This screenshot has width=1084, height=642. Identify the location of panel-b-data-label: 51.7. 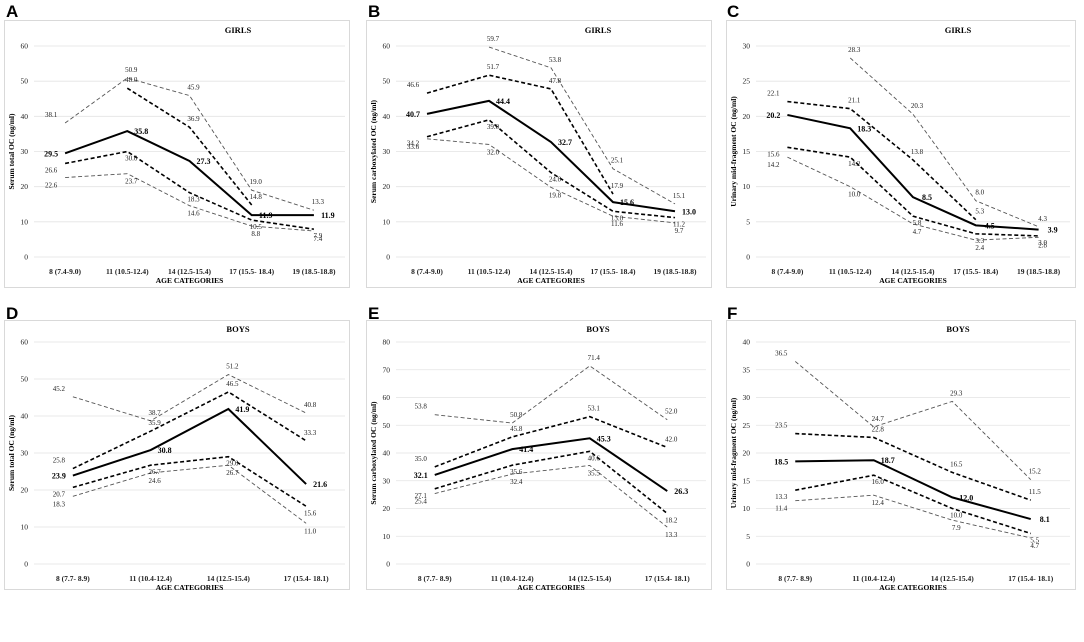
(493, 67).